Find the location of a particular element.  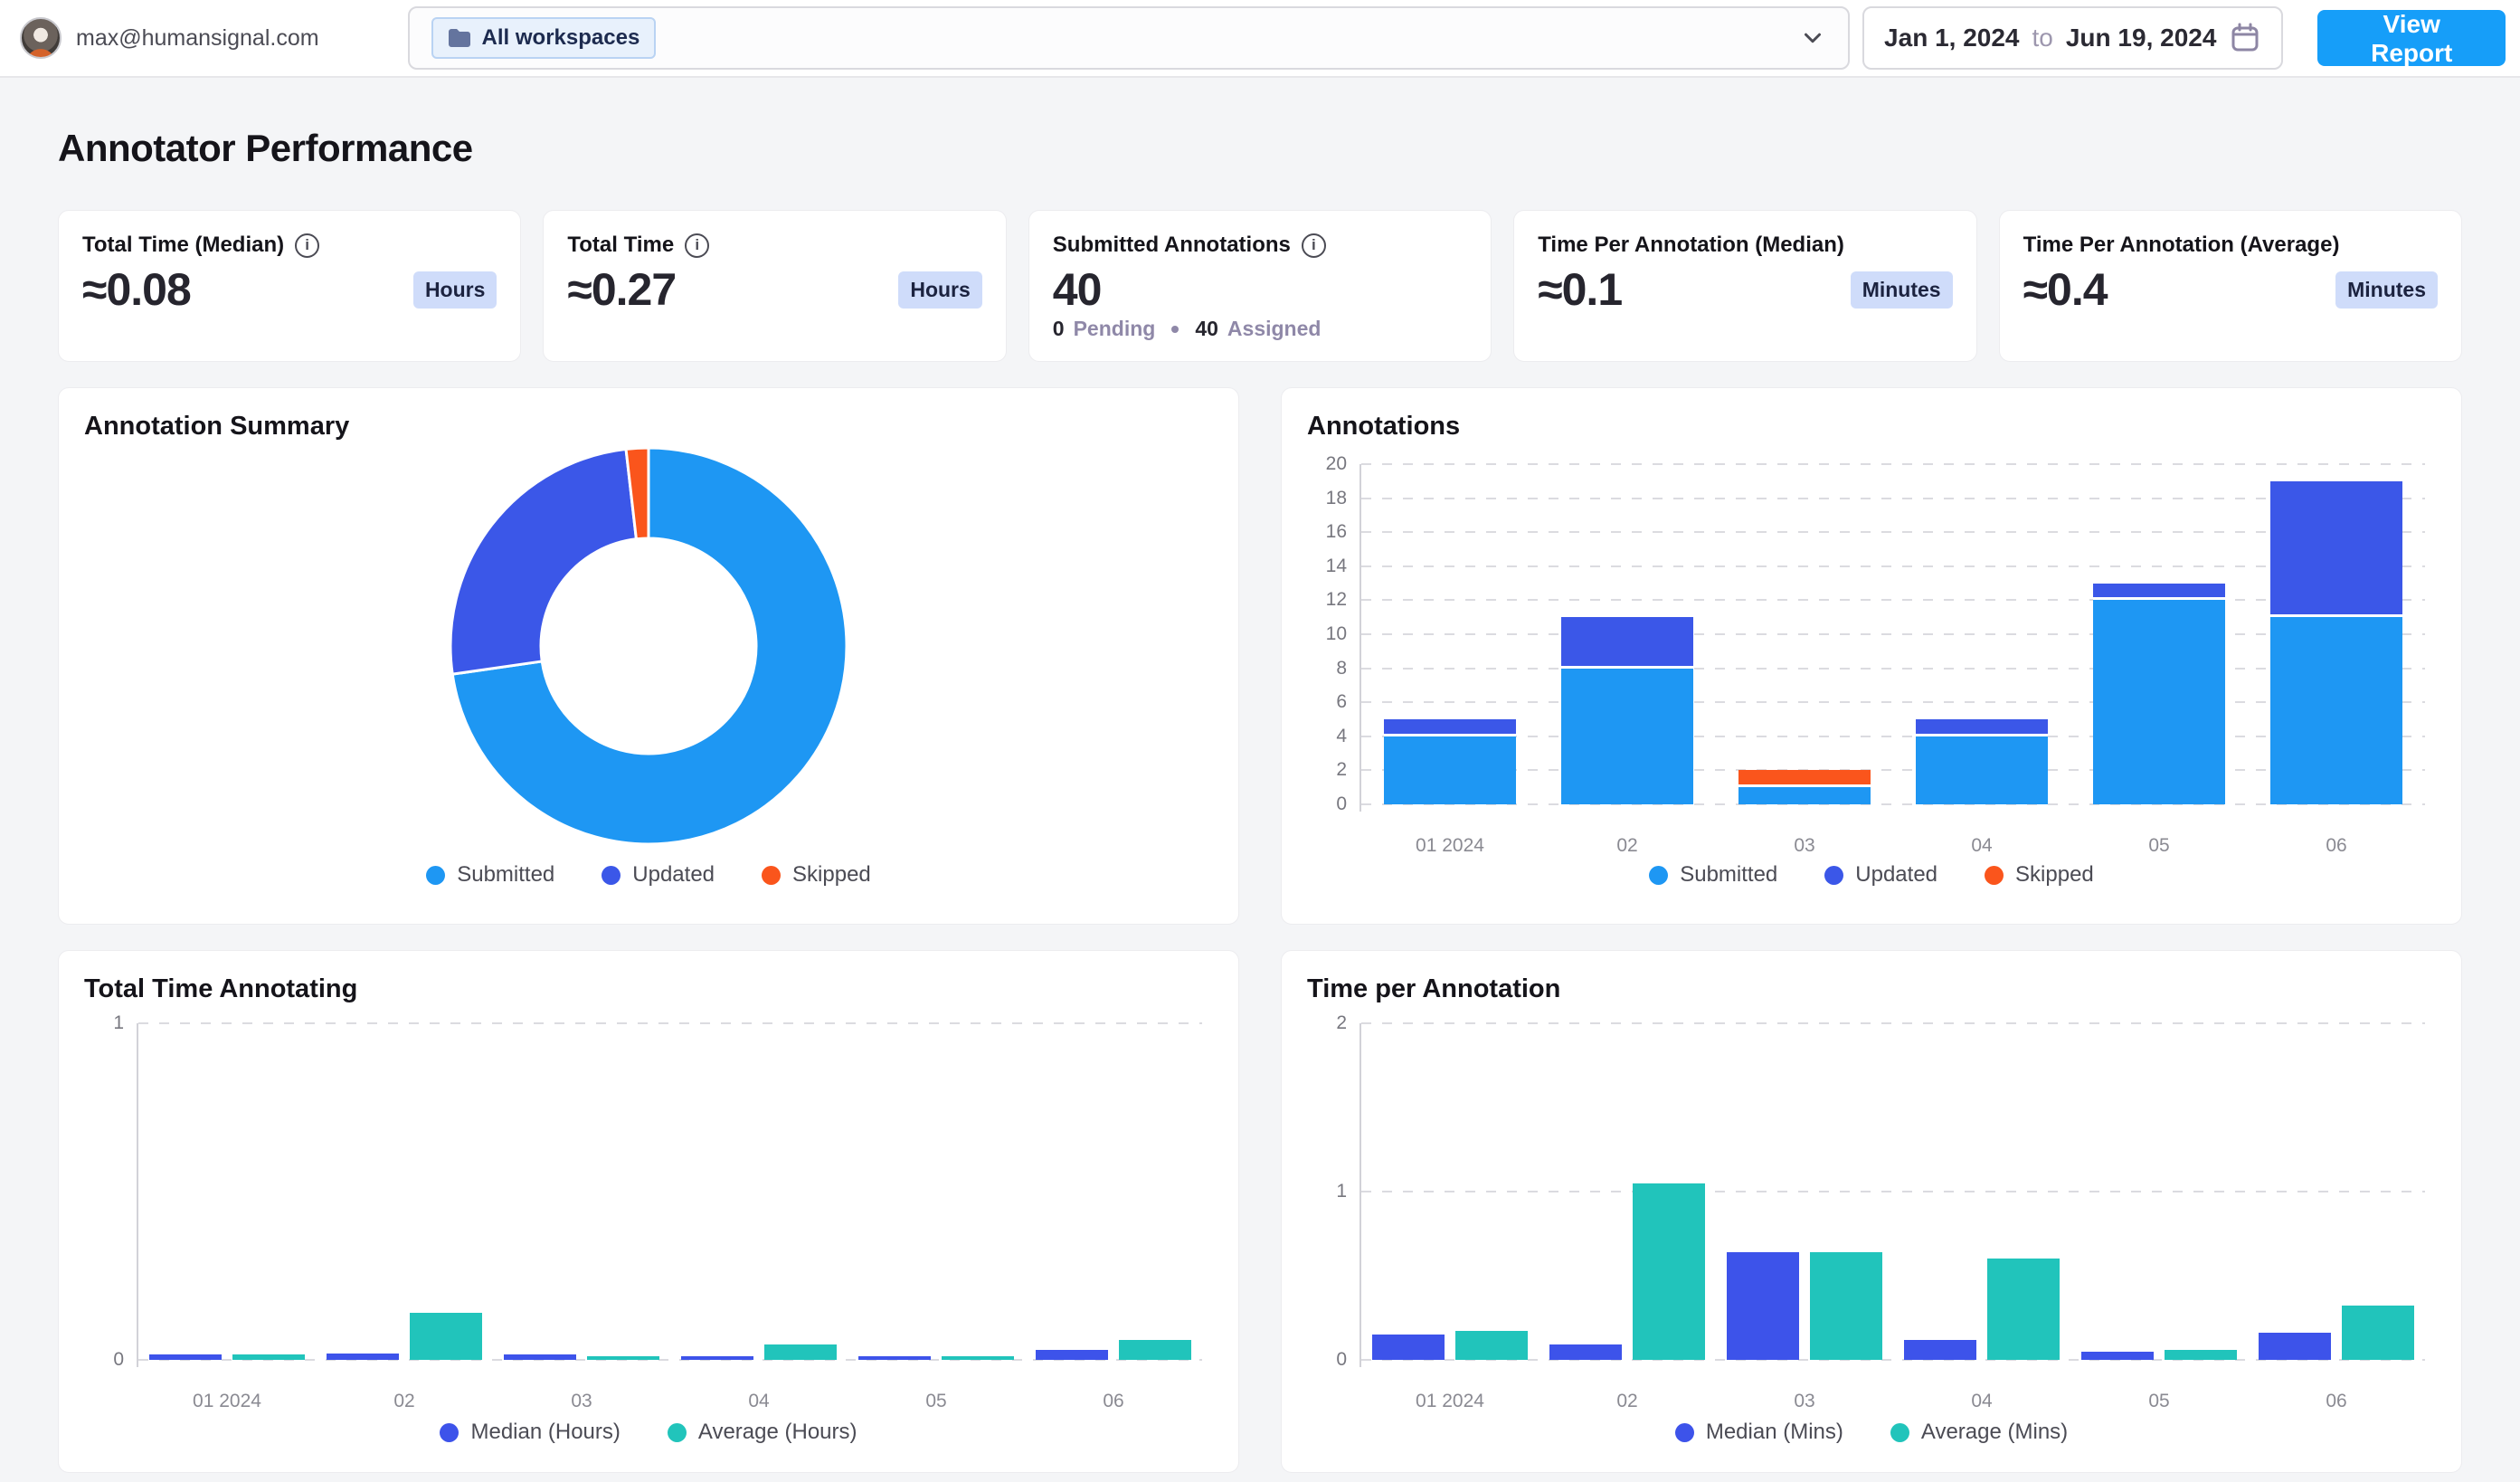

chart-title: Time per Annotation is located at coordinates (1434, 989).